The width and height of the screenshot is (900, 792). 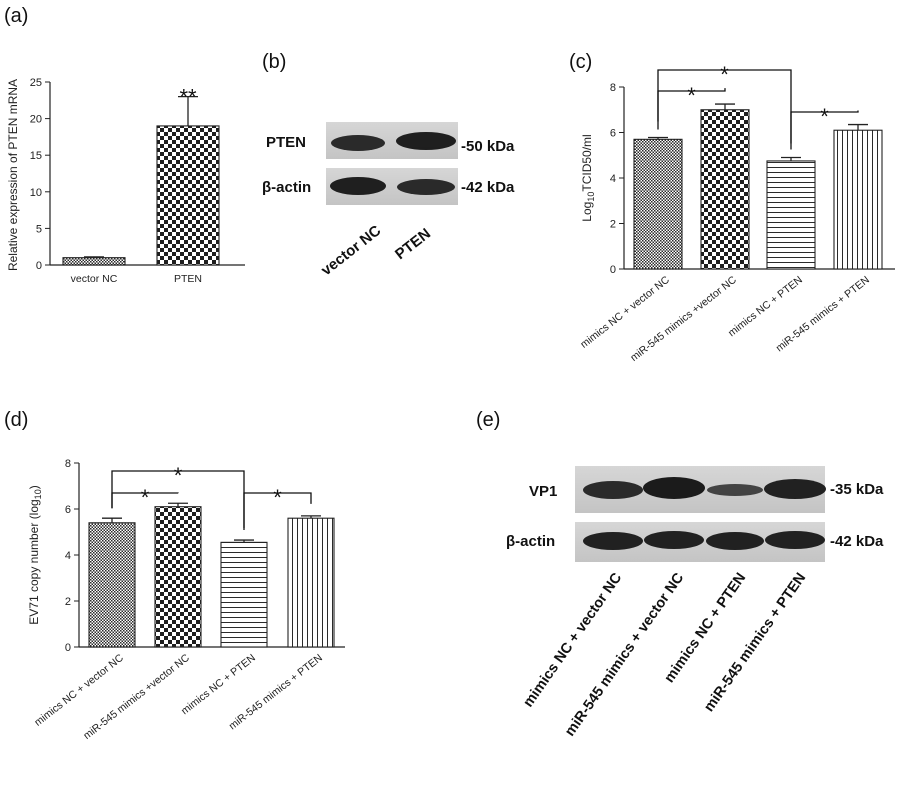 I want to click on y-tick-label: 10, so click(x=36, y=193).